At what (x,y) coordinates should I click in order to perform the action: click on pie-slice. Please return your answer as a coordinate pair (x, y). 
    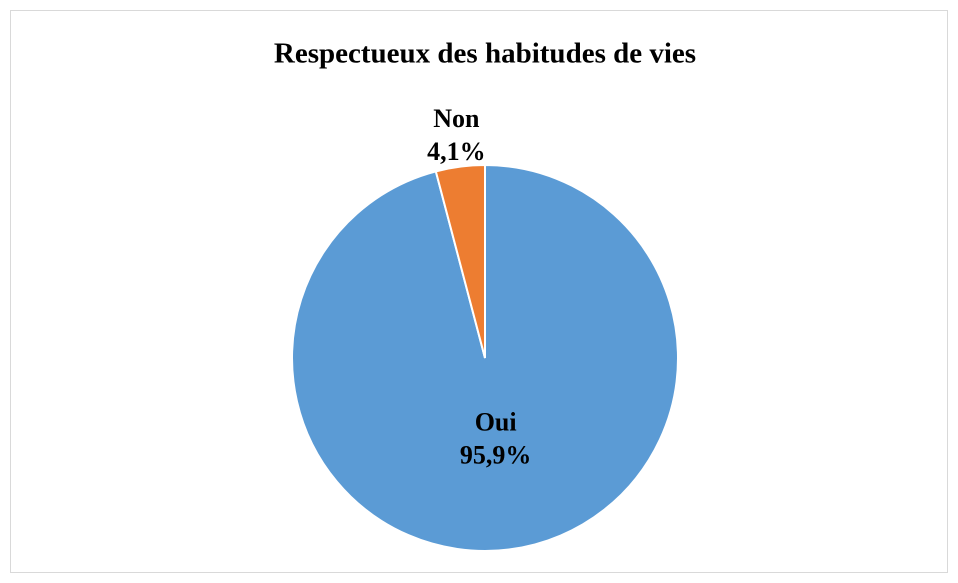
    Looking at the image, I should click on (460, 261).